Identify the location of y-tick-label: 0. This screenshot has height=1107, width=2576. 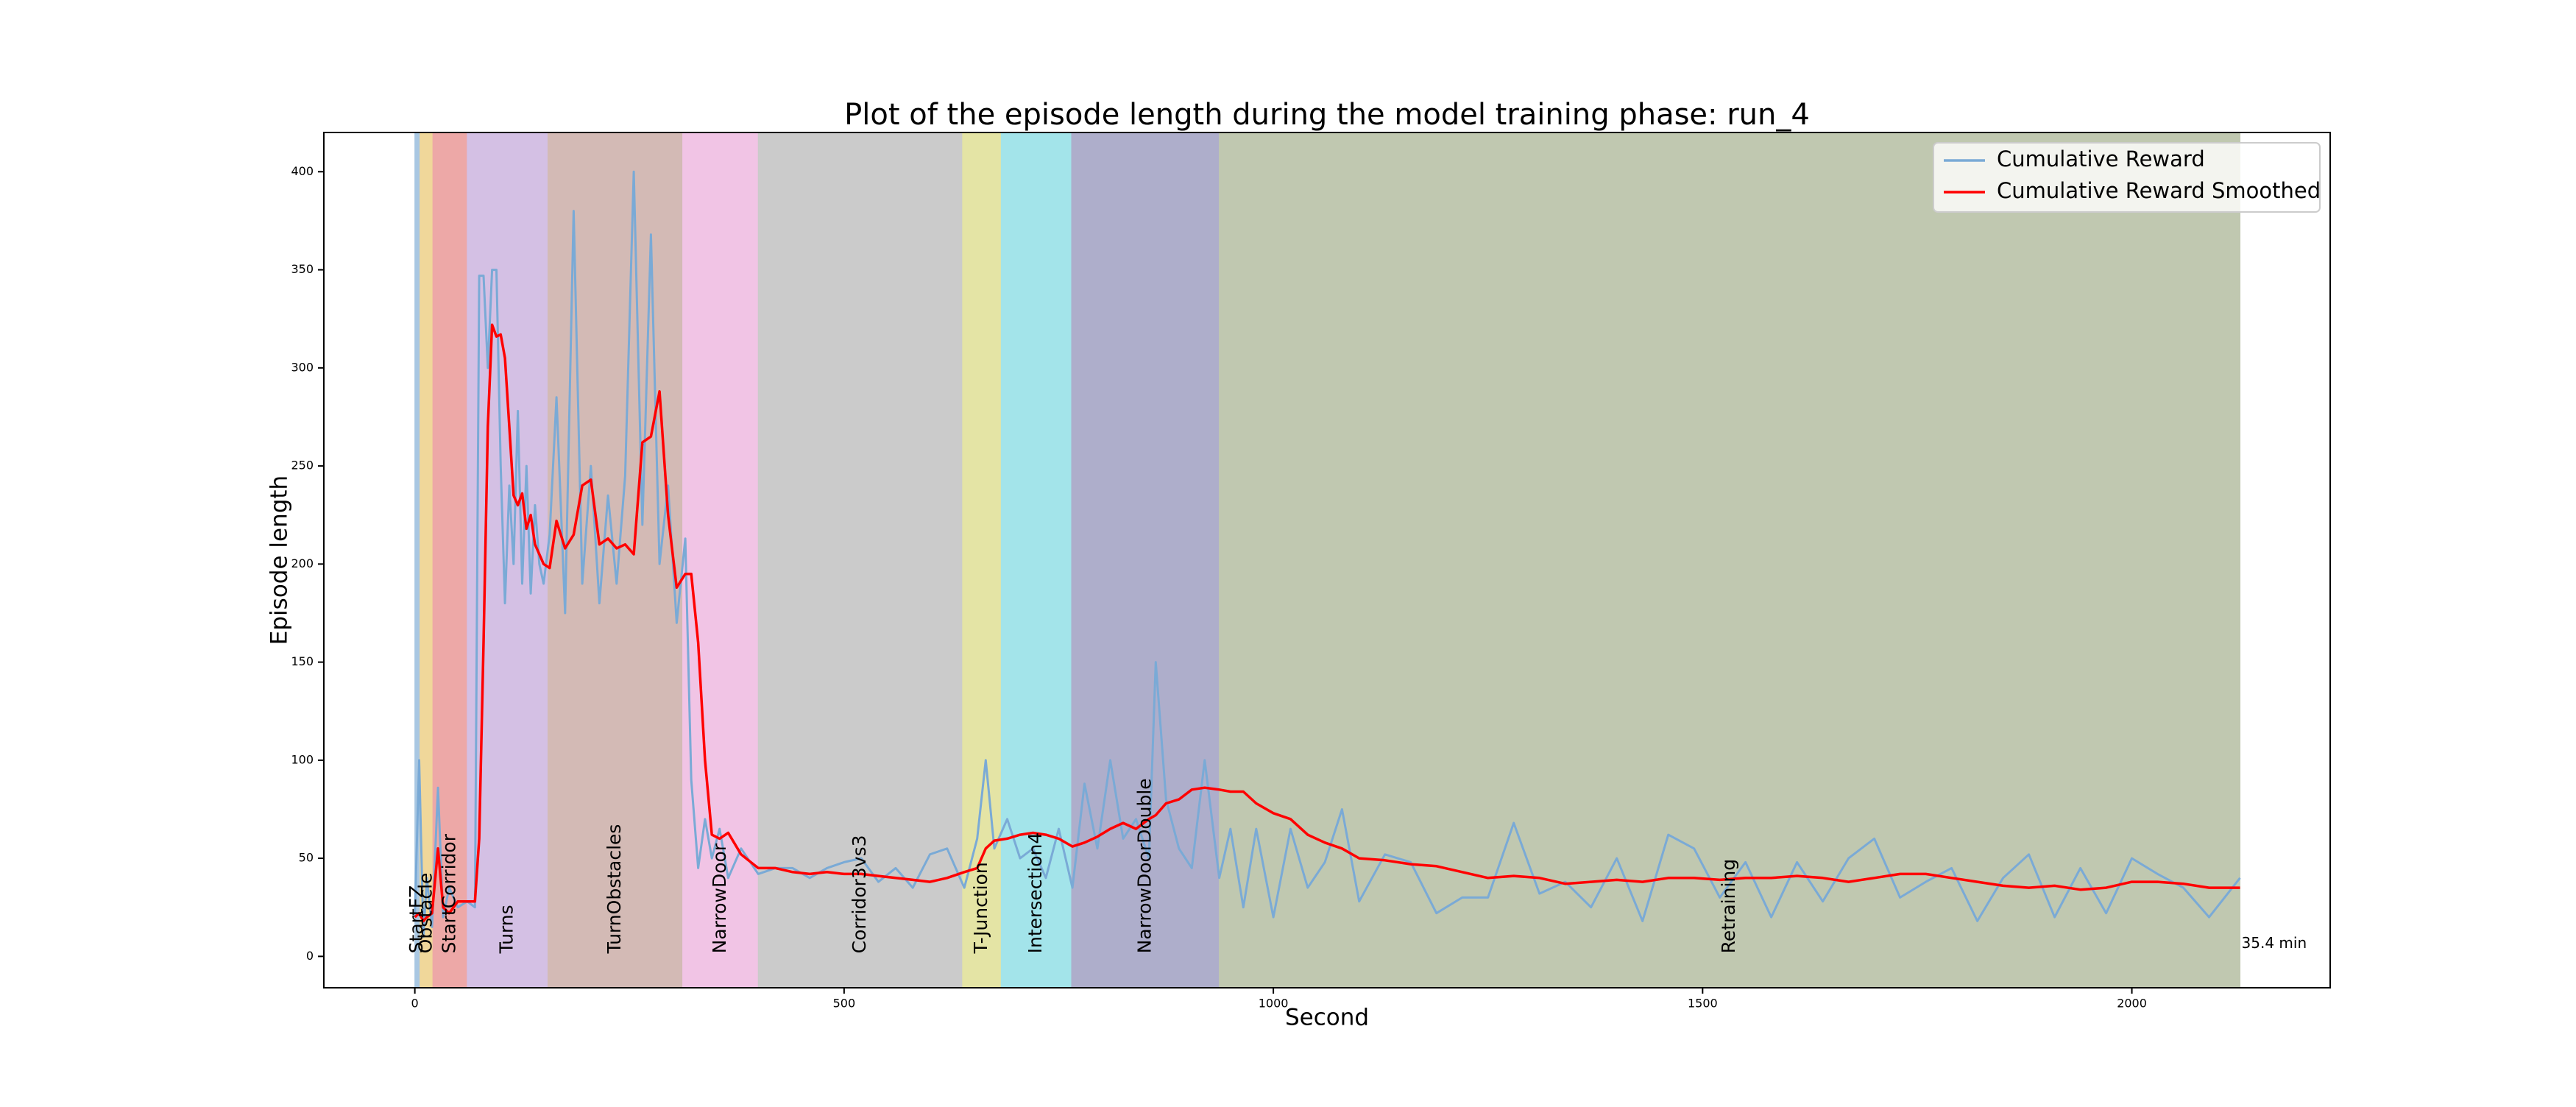
(310, 956).